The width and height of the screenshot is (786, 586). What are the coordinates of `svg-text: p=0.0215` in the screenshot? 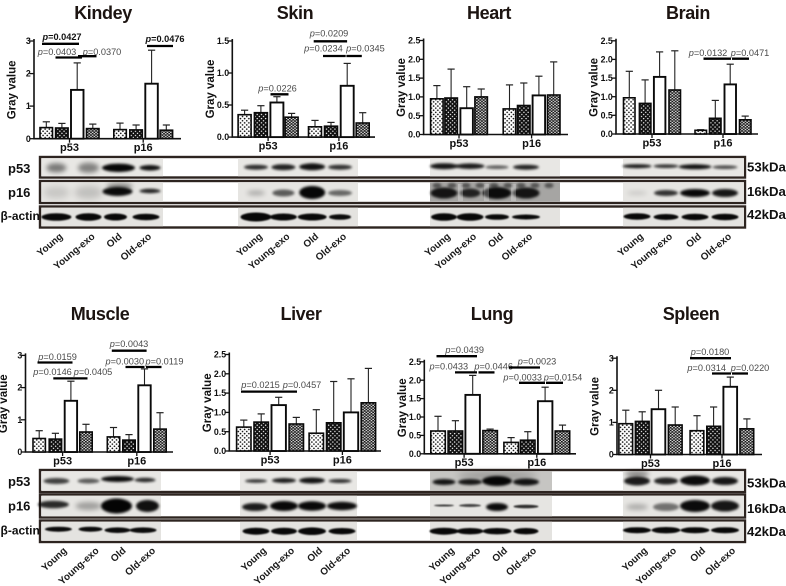 It's located at (260, 385).